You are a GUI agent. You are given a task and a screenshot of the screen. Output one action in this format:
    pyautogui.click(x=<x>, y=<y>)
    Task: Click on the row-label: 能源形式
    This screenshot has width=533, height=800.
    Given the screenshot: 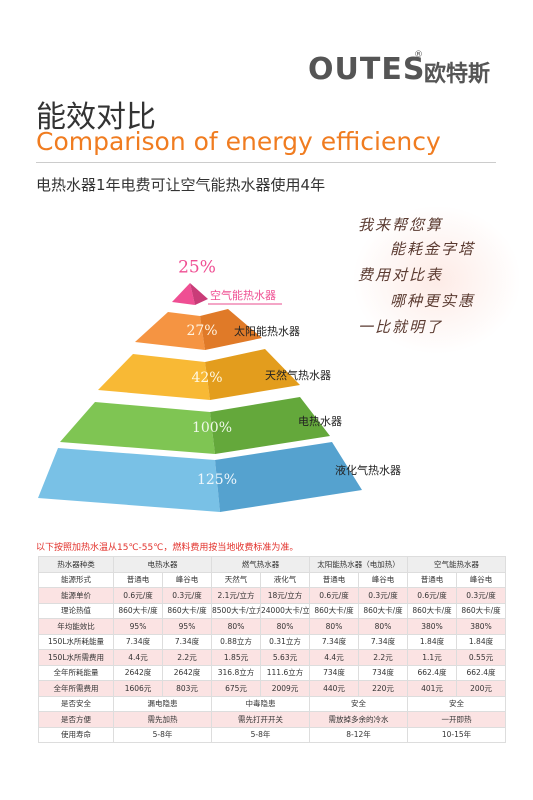 What is the action you would take?
    pyautogui.click(x=76, y=579)
    